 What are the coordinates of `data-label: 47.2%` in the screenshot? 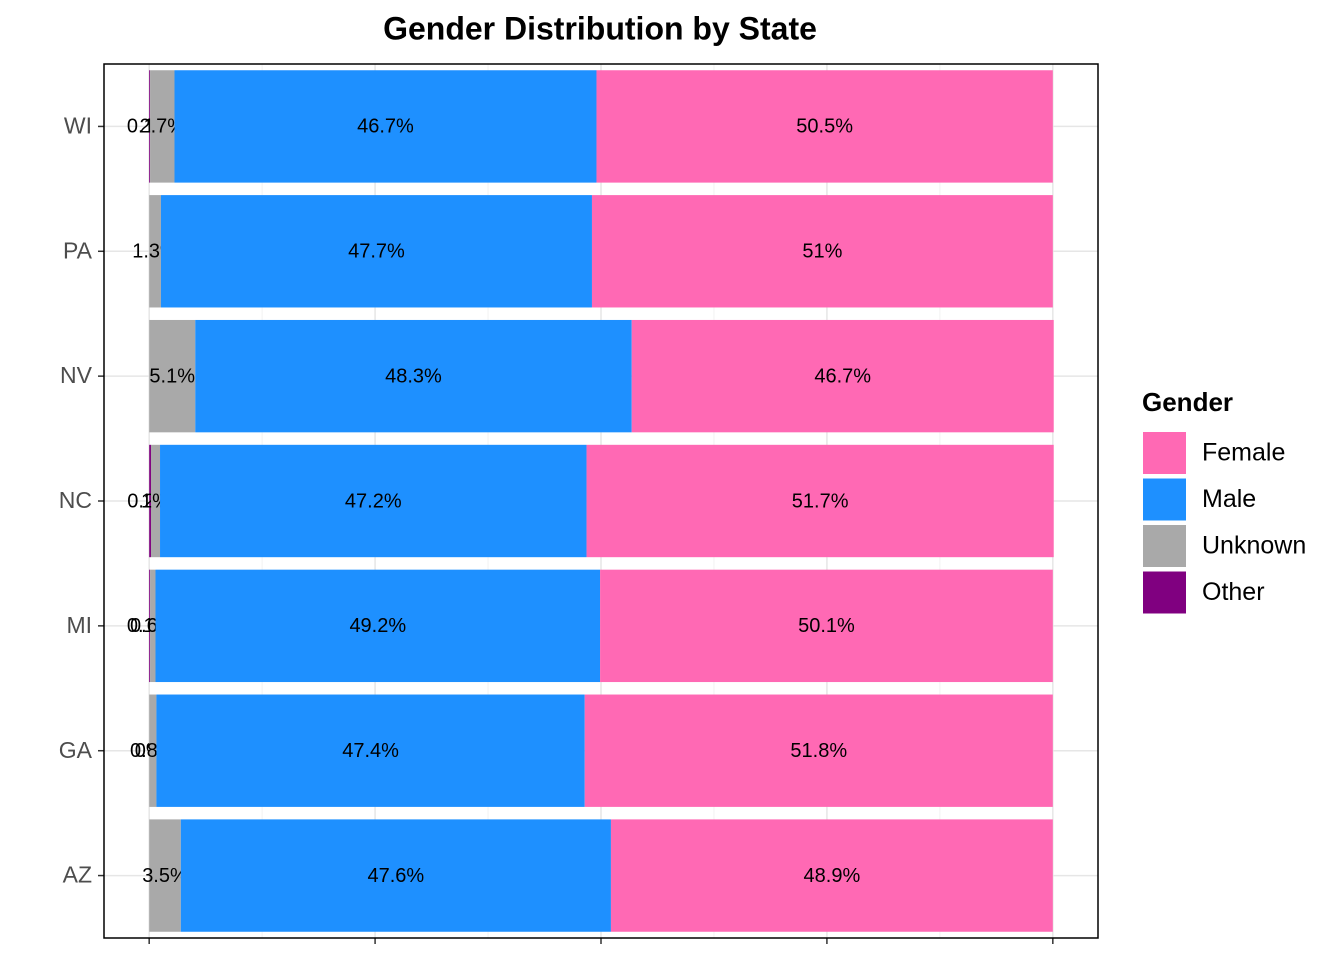 It's located at (373, 501).